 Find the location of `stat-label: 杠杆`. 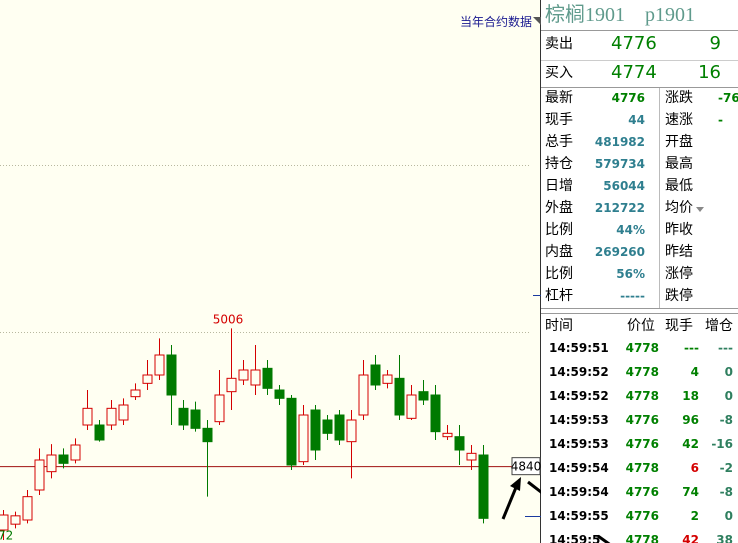

stat-label: 杠杆 is located at coordinates (559, 296).